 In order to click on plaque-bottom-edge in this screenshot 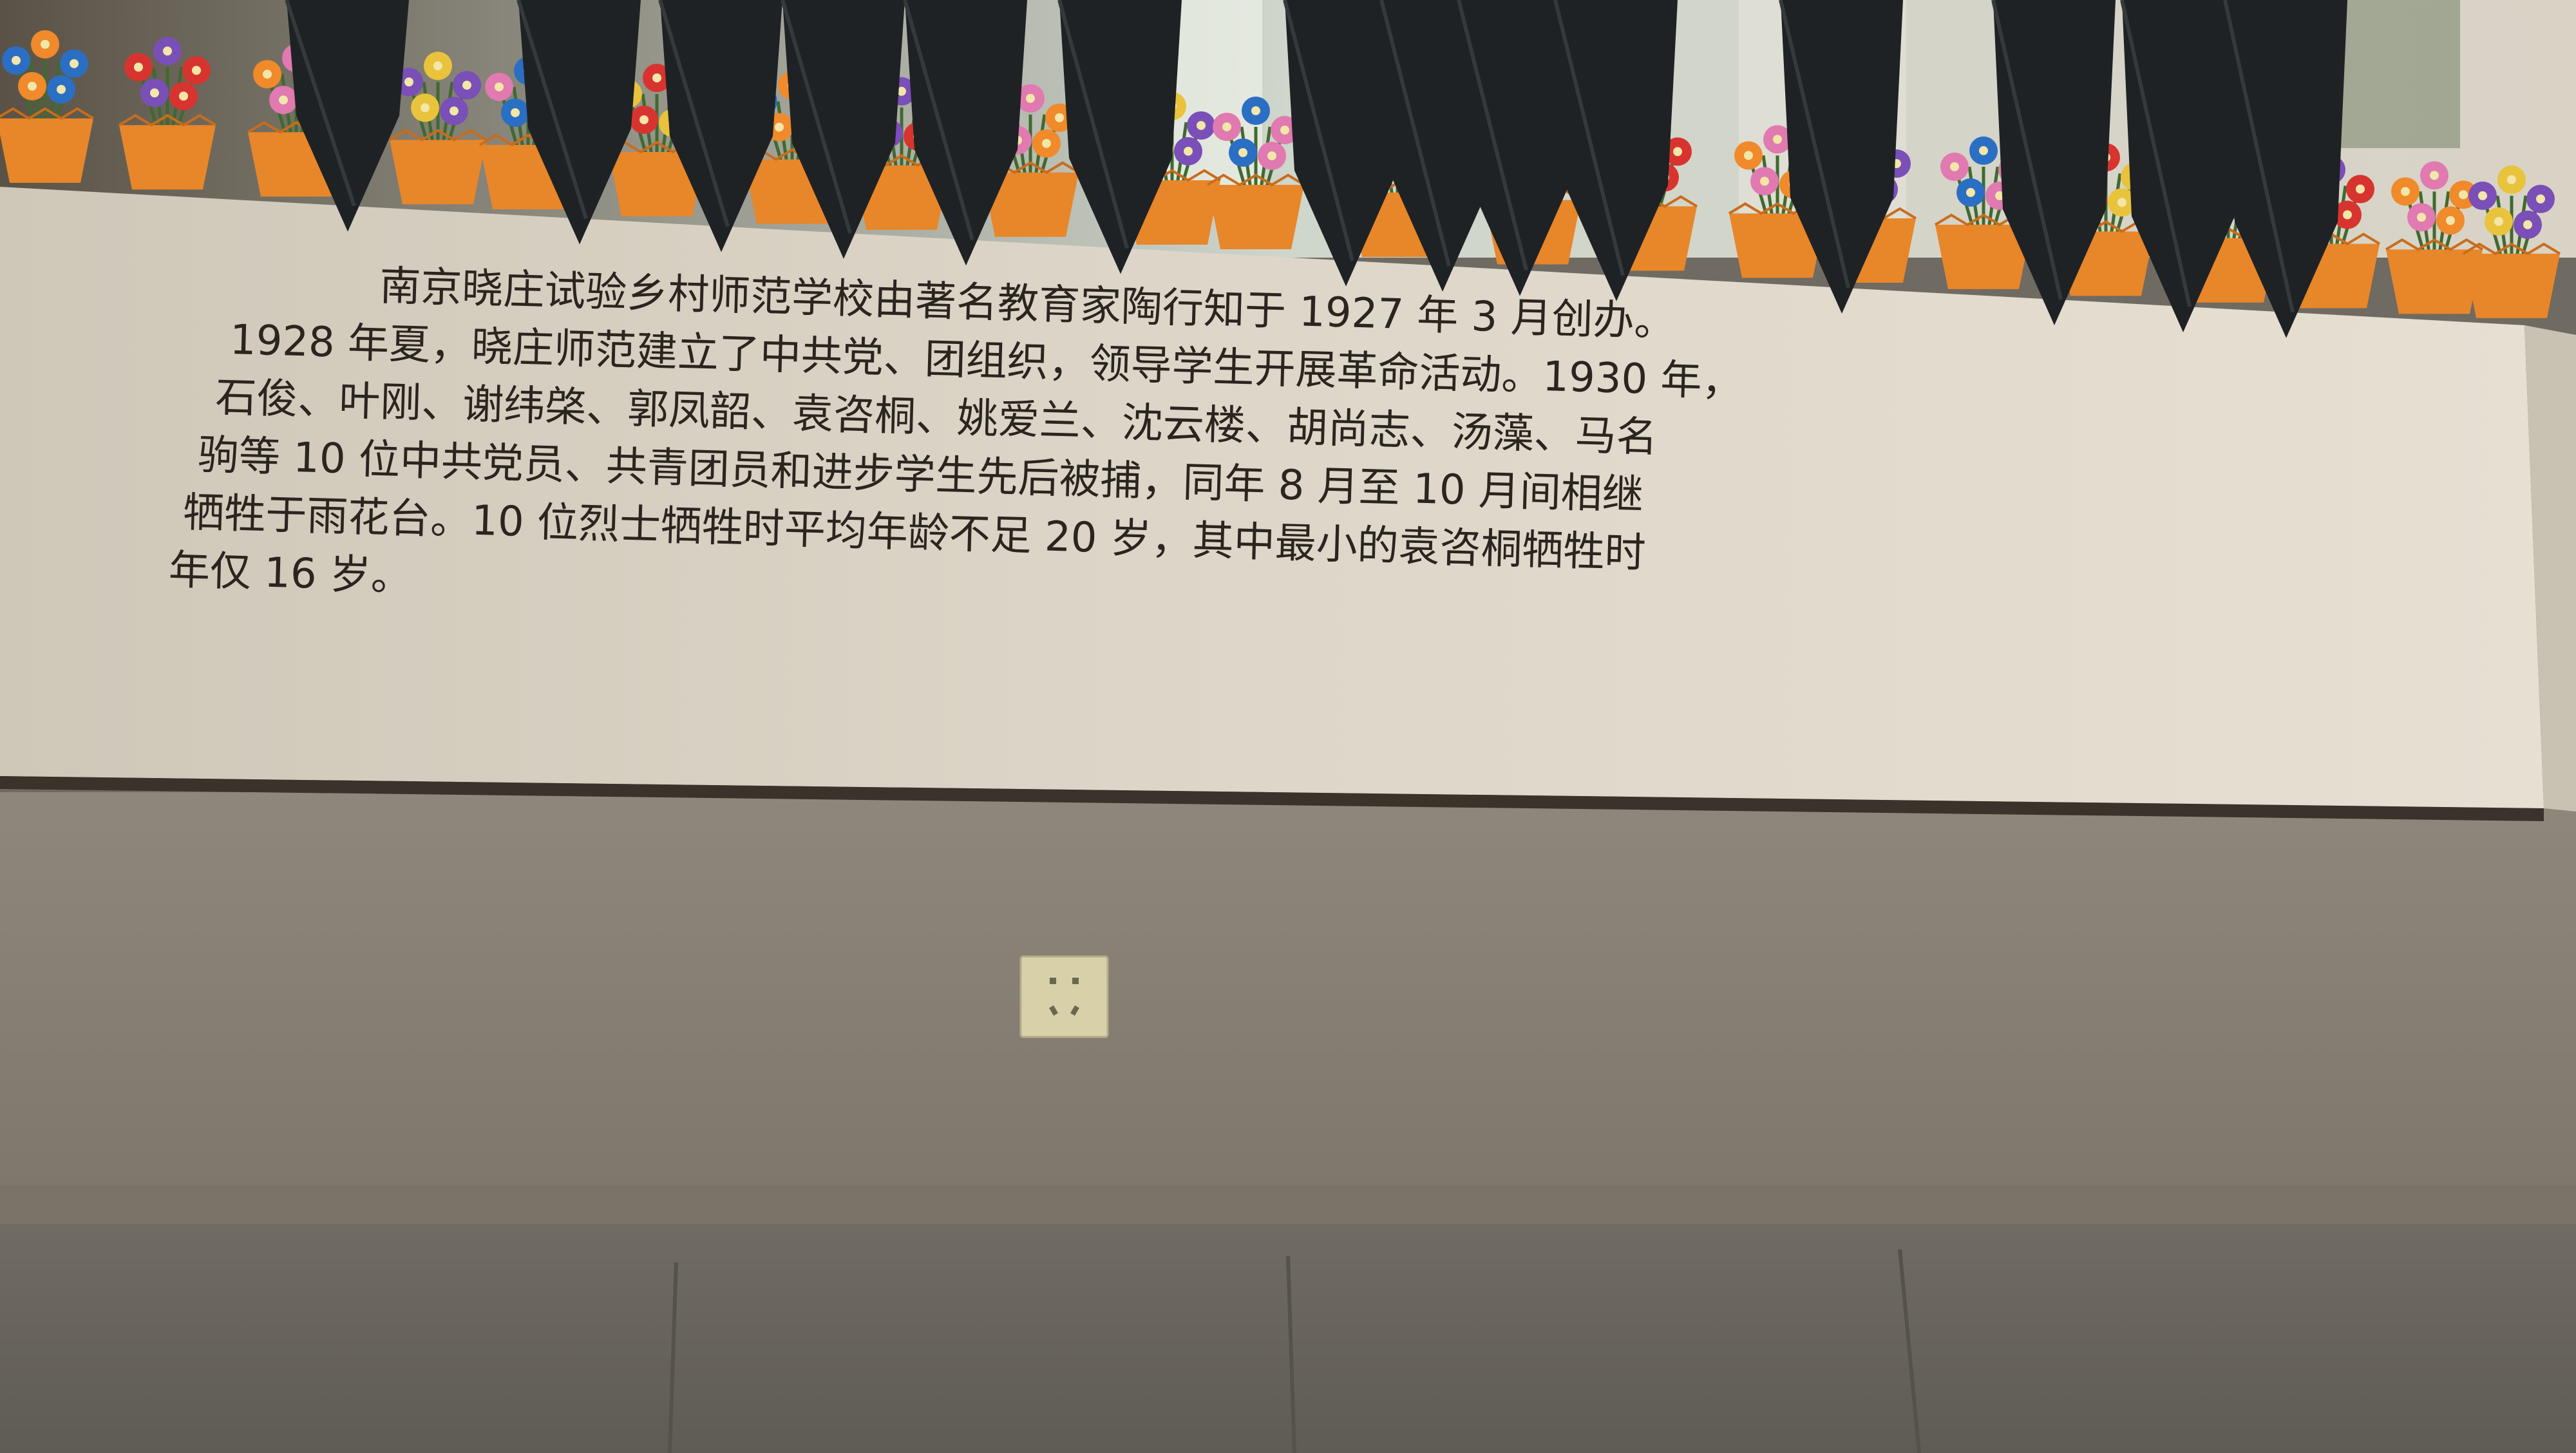, I will do `click(1272, 798)`.